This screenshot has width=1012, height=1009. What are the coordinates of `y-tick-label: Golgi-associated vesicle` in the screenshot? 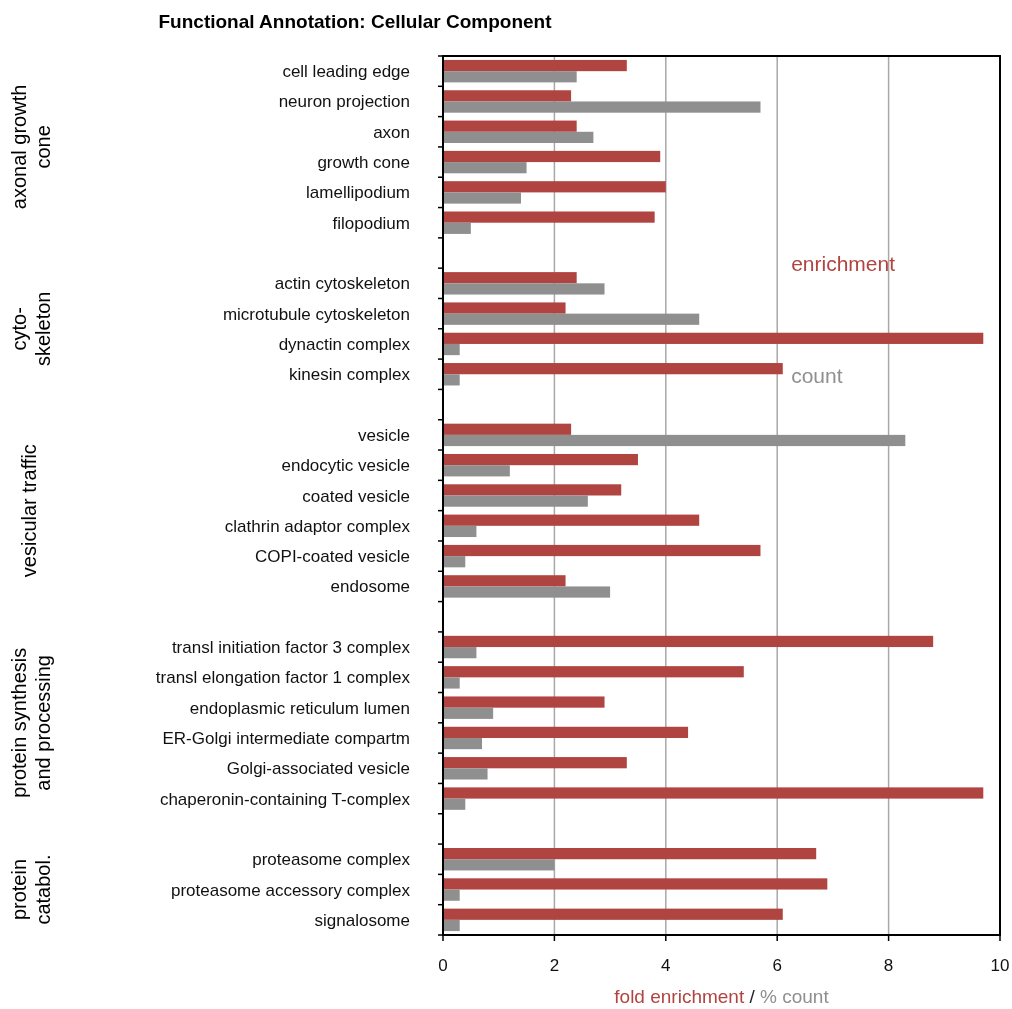 It's located at (318, 769).